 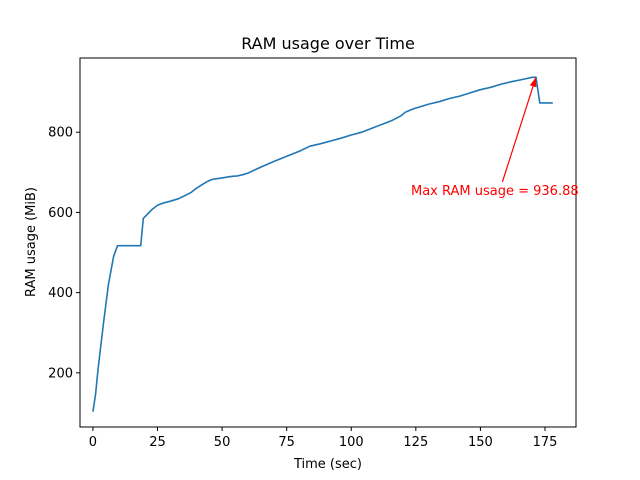 I want to click on x-tick-label: 150, so click(x=480, y=442).